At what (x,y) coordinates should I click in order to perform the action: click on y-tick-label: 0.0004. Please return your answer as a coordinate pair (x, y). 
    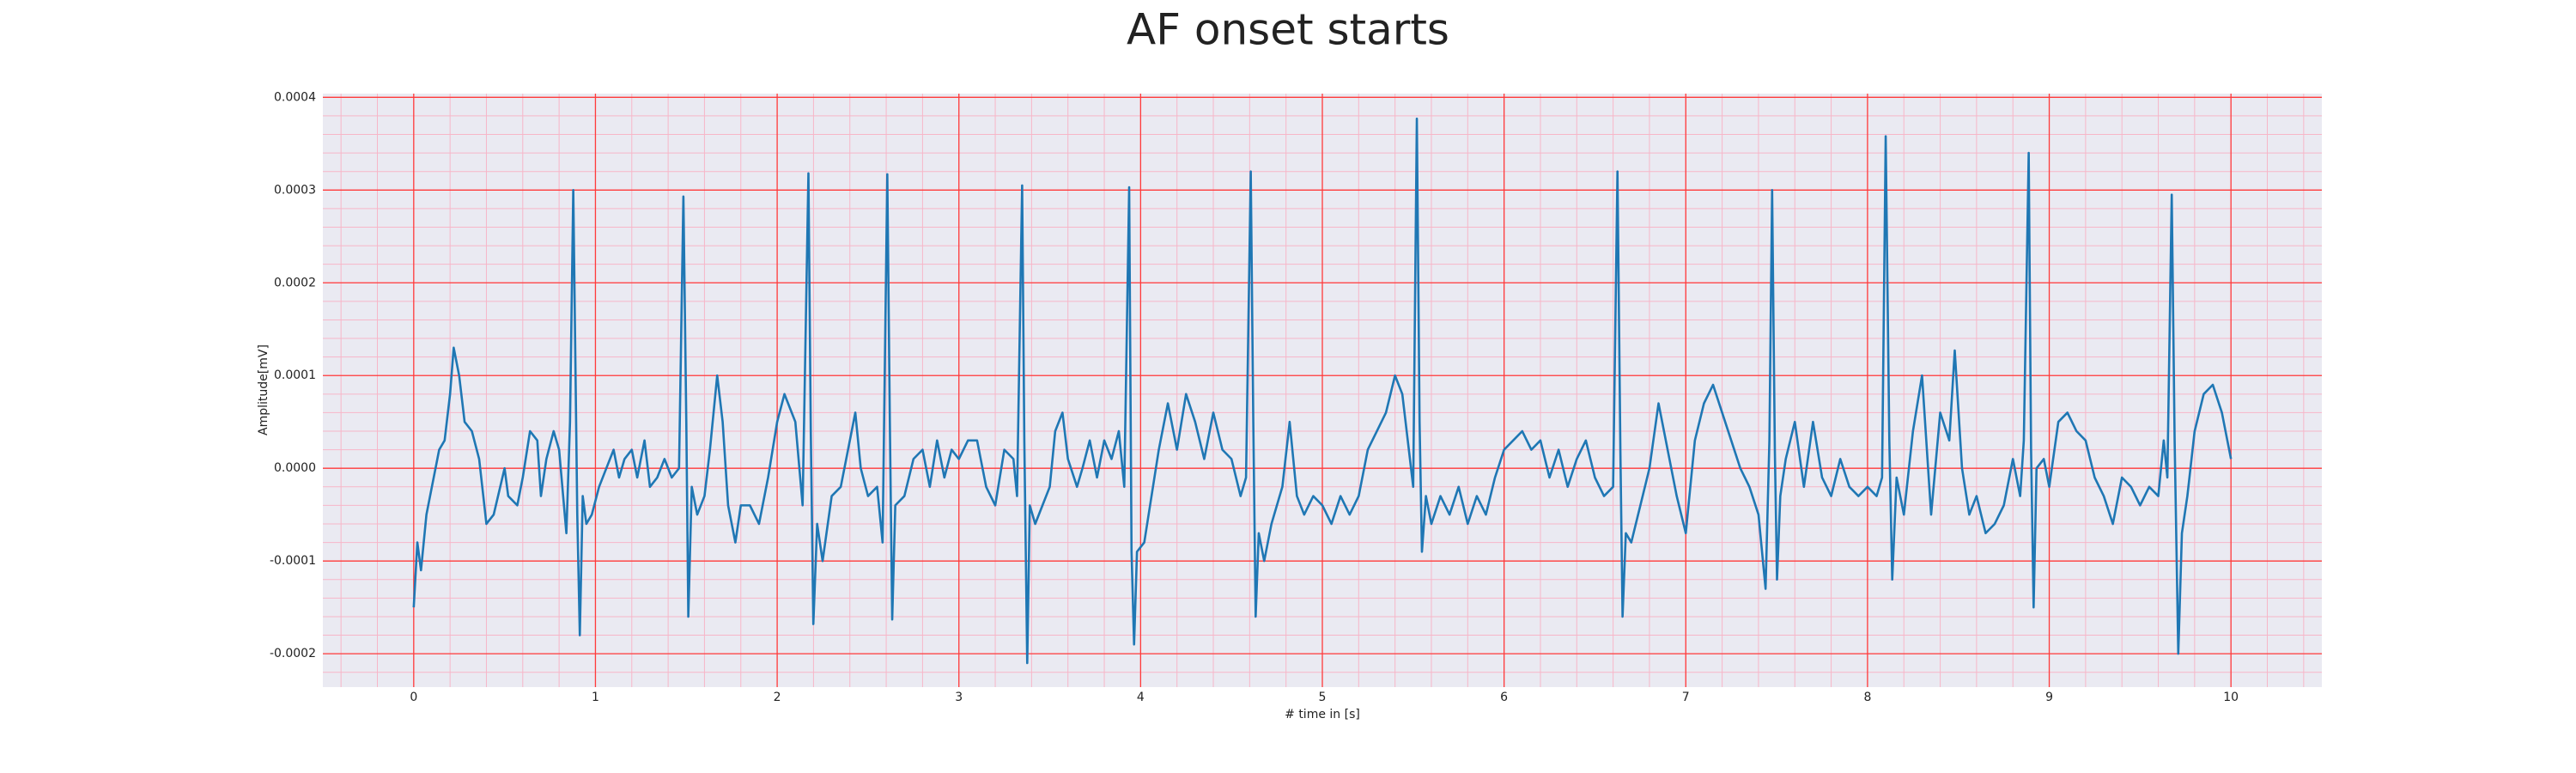
    Looking at the image, I should click on (295, 97).